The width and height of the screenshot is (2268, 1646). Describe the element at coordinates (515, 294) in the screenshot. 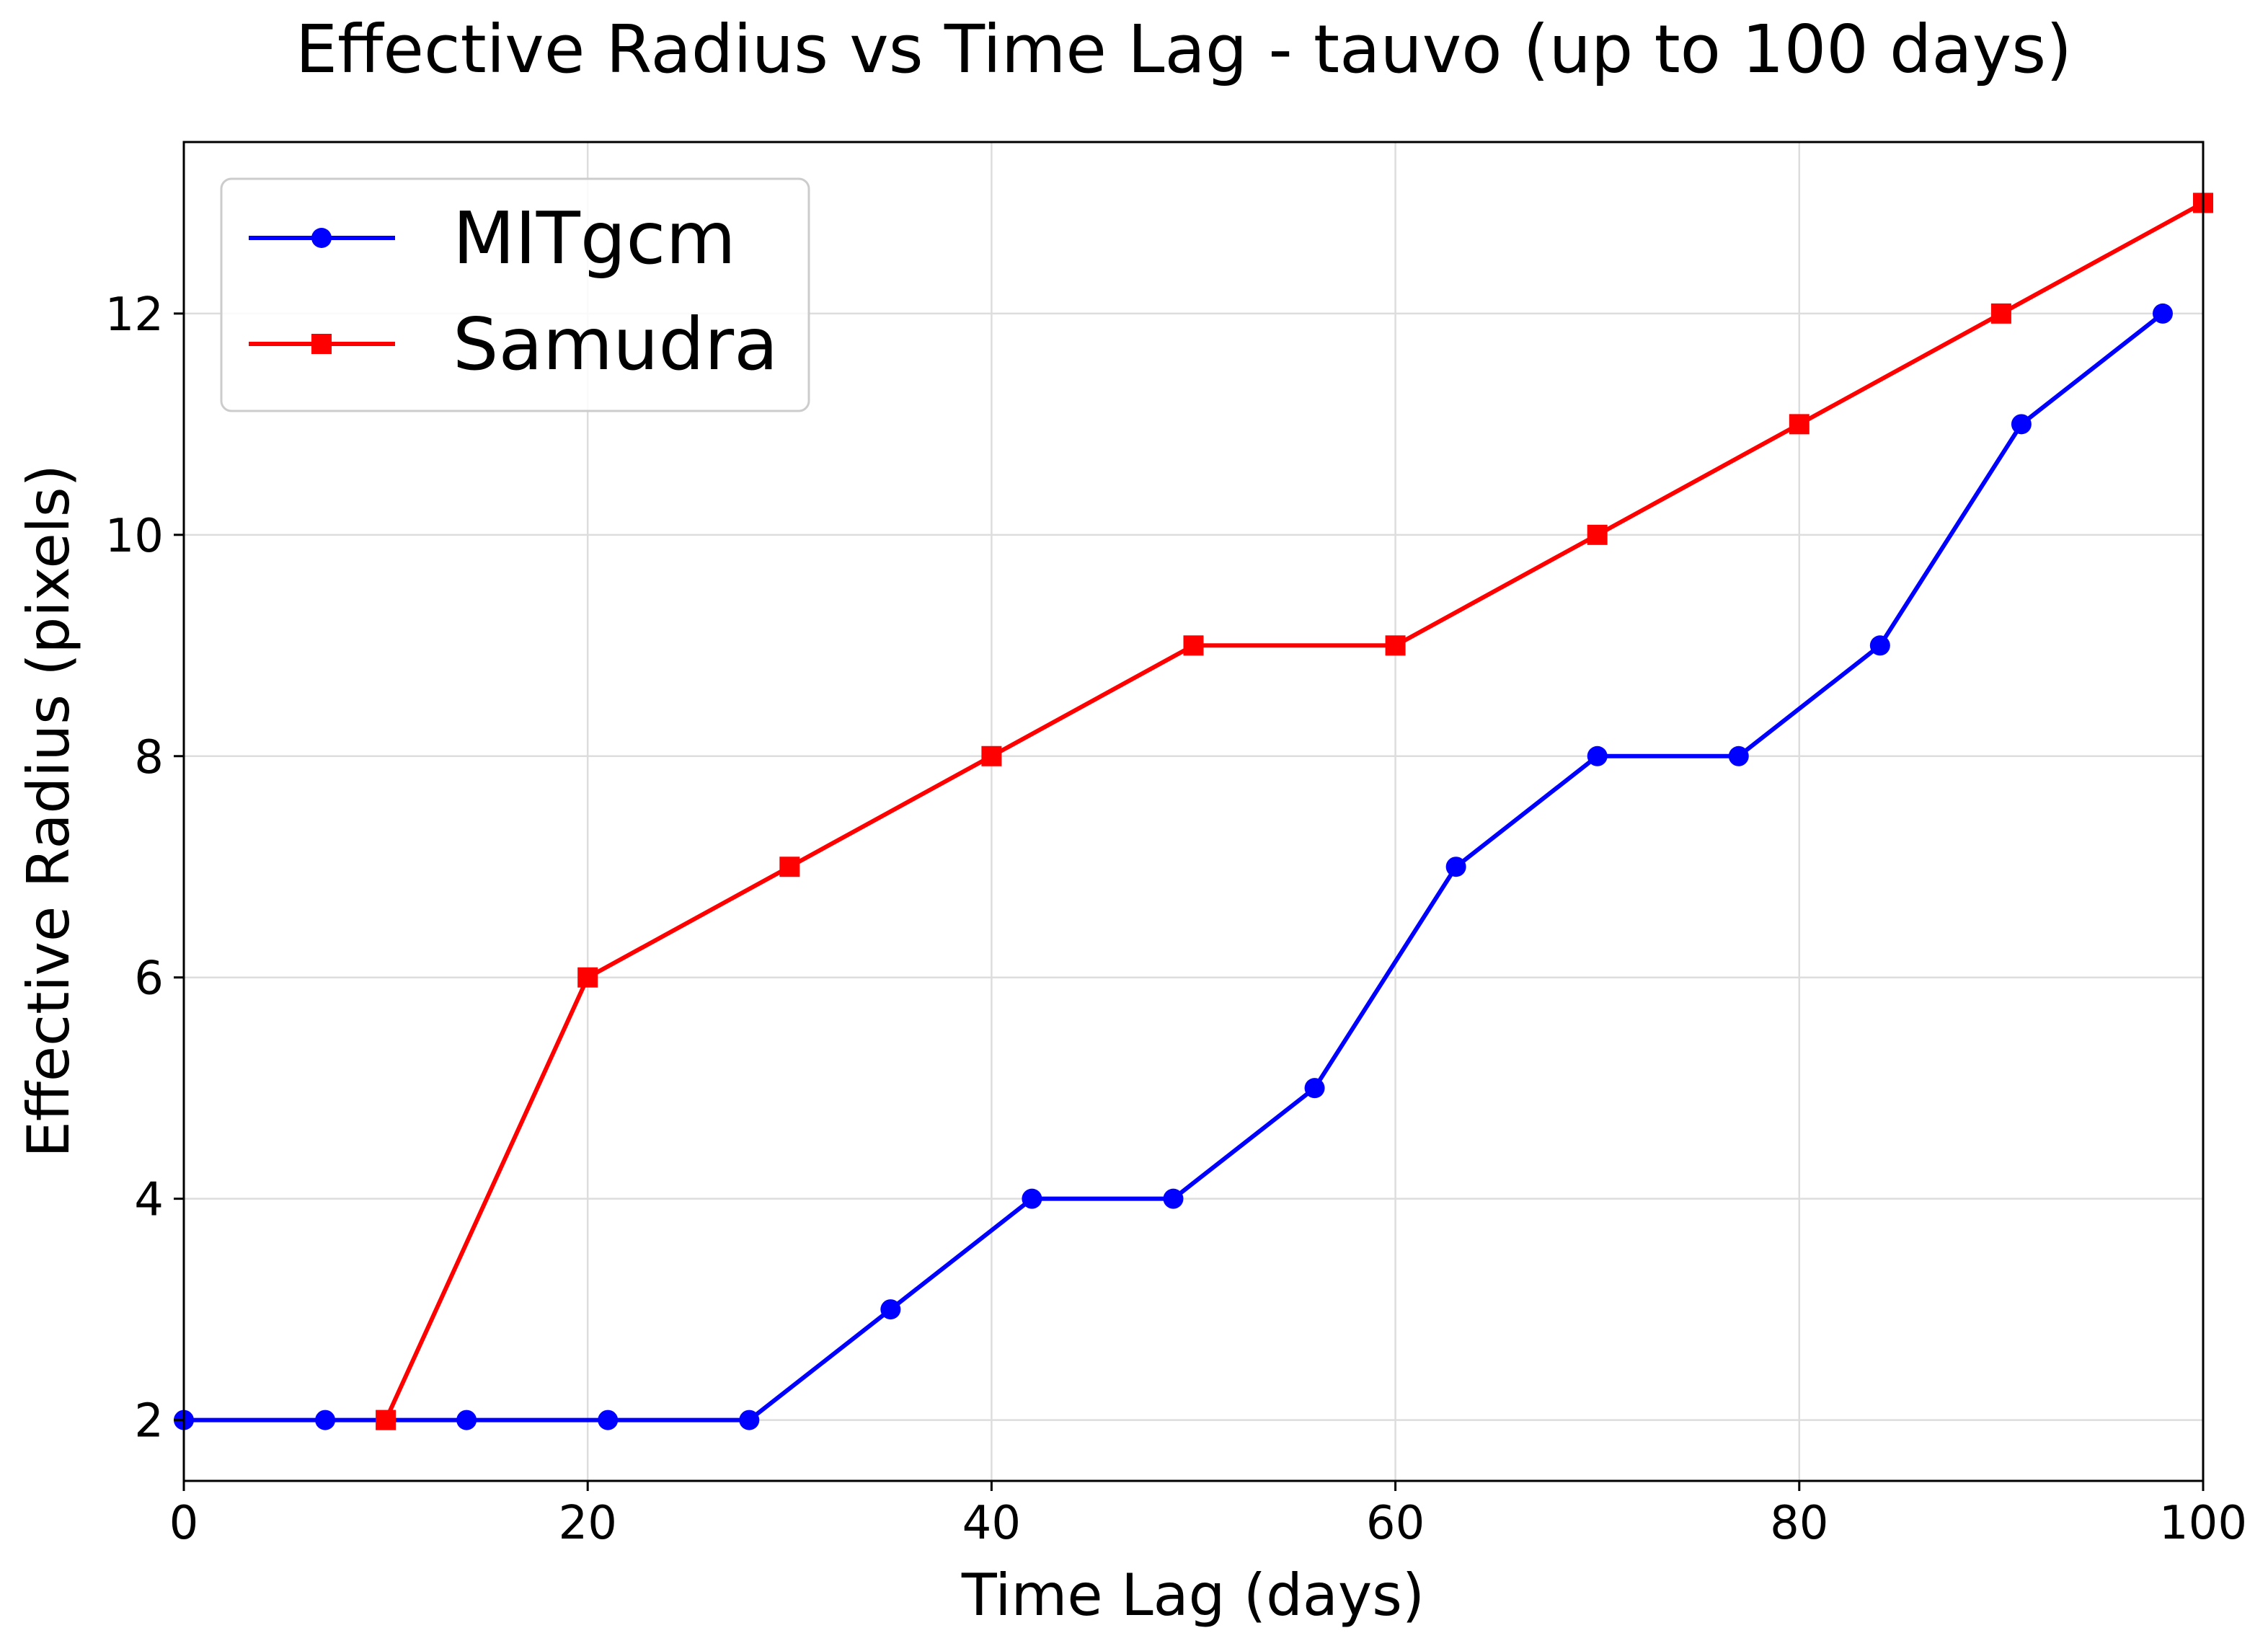

I see `legend: MITgcm Samudra` at that location.